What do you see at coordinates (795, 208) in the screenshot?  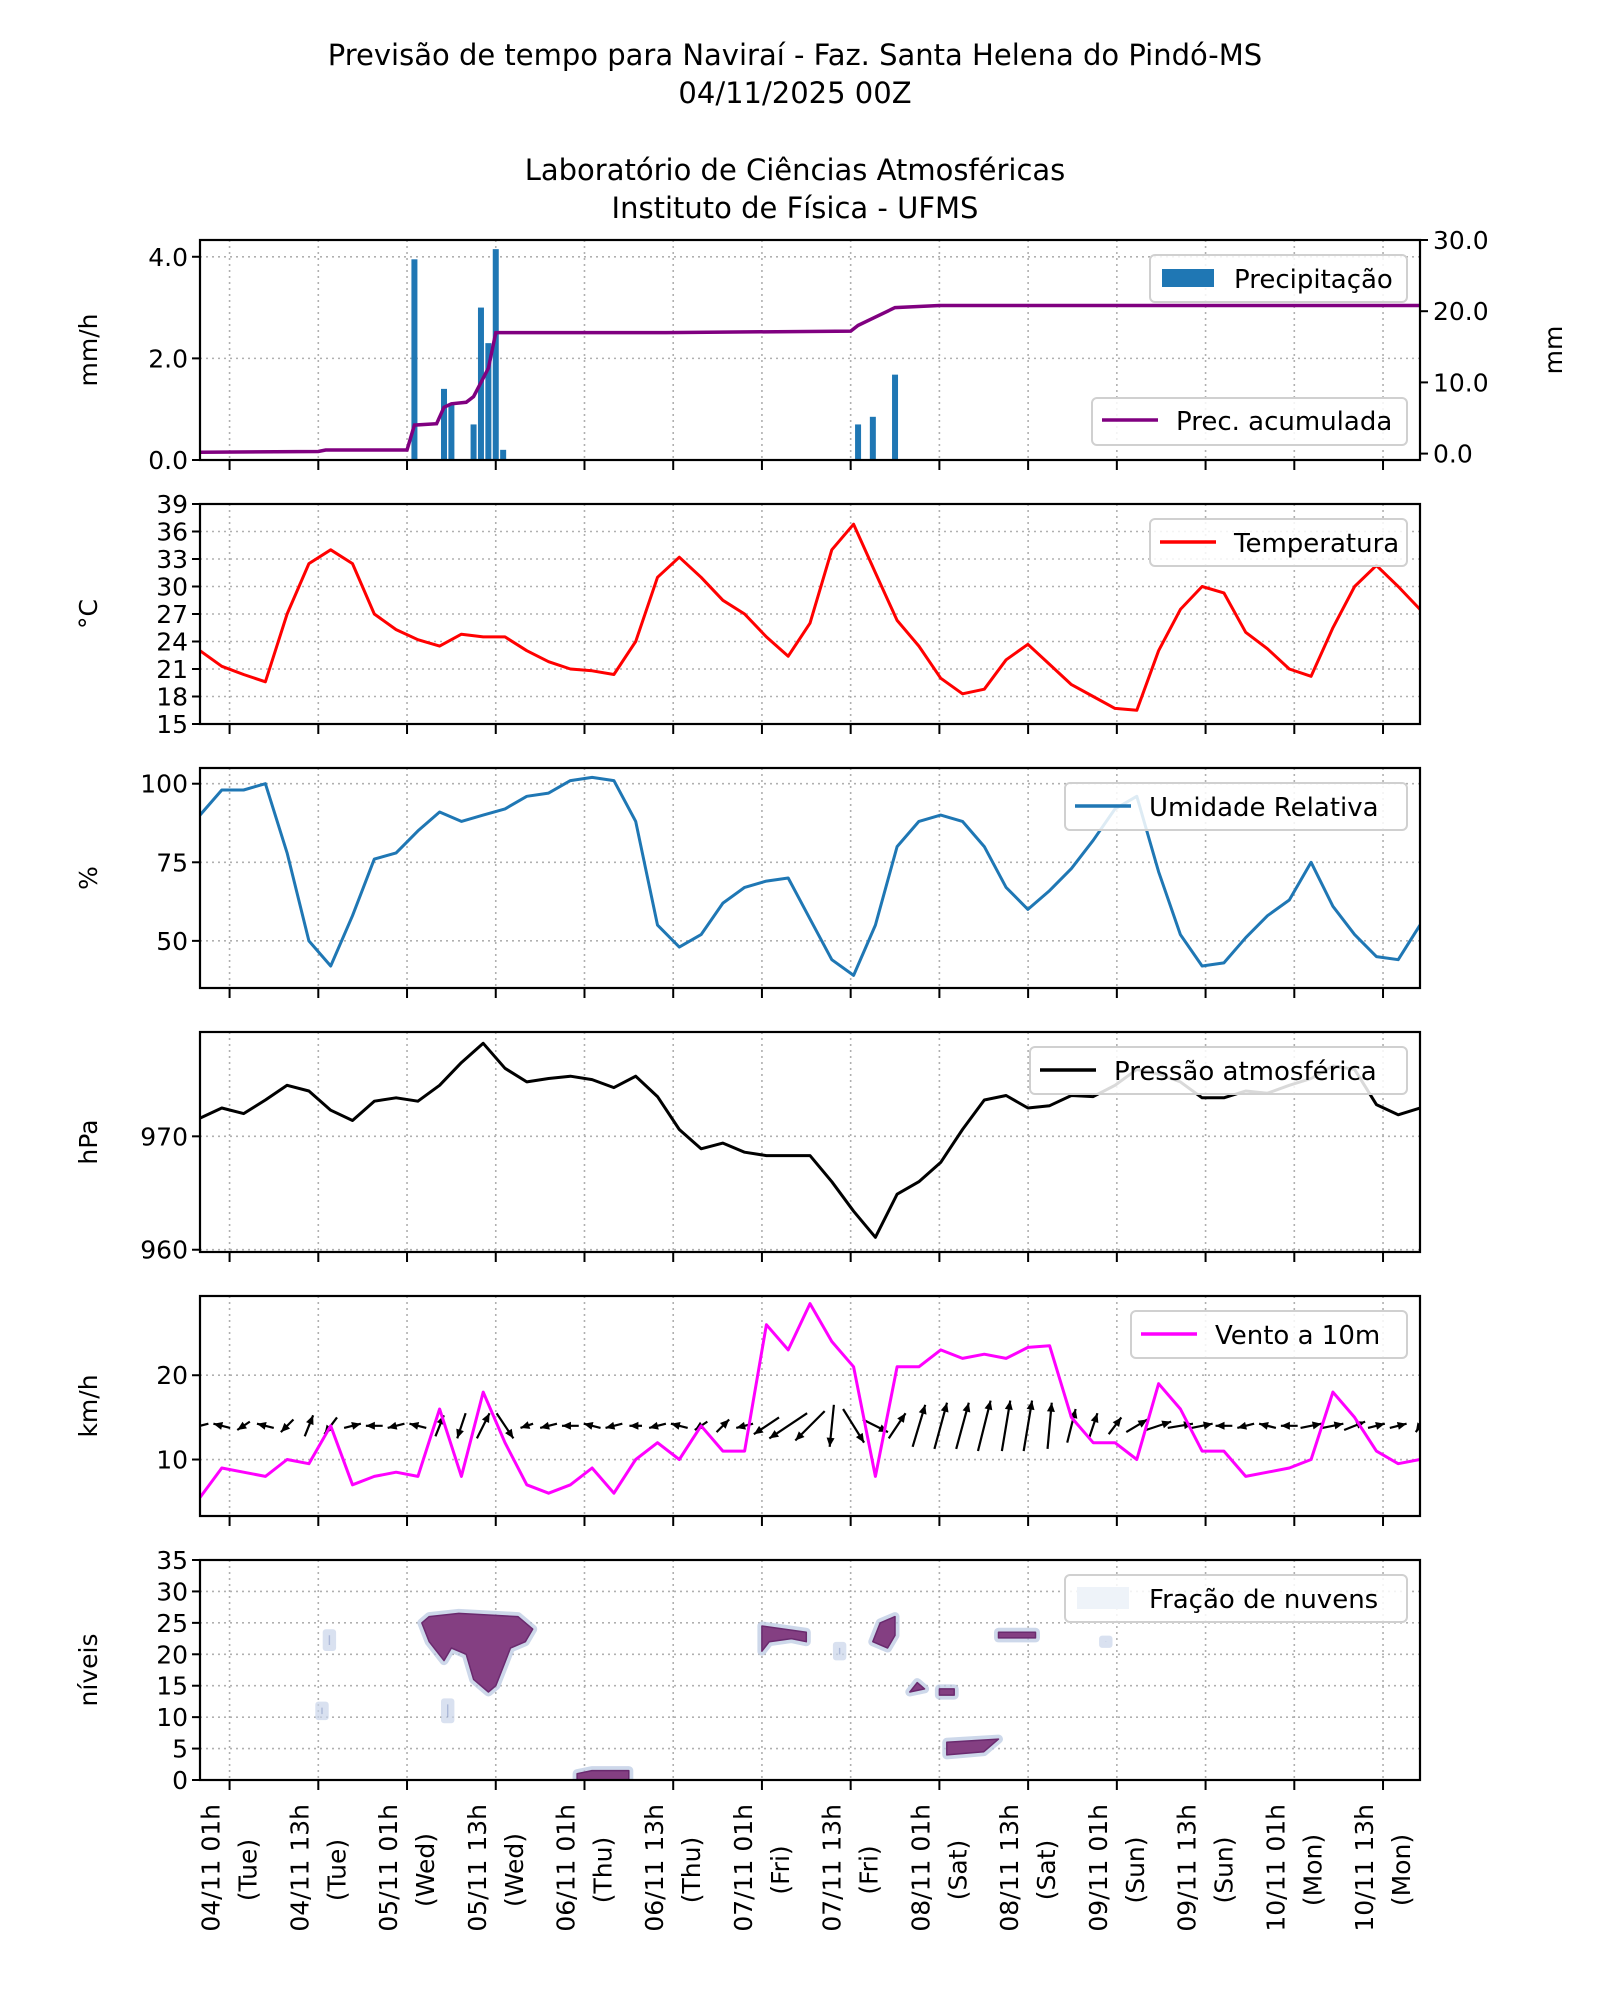 I see `title-institute: Instituto de Física - UFMS` at bounding box center [795, 208].